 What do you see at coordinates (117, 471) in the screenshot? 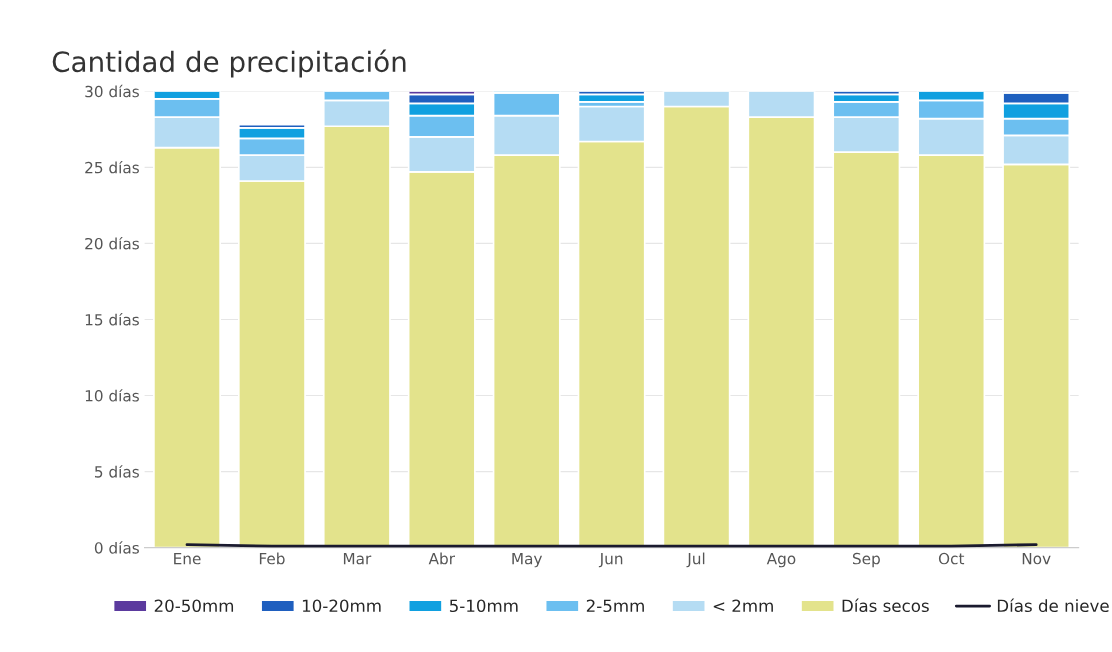
I see `y-tick-label: 5 días` at bounding box center [117, 471].